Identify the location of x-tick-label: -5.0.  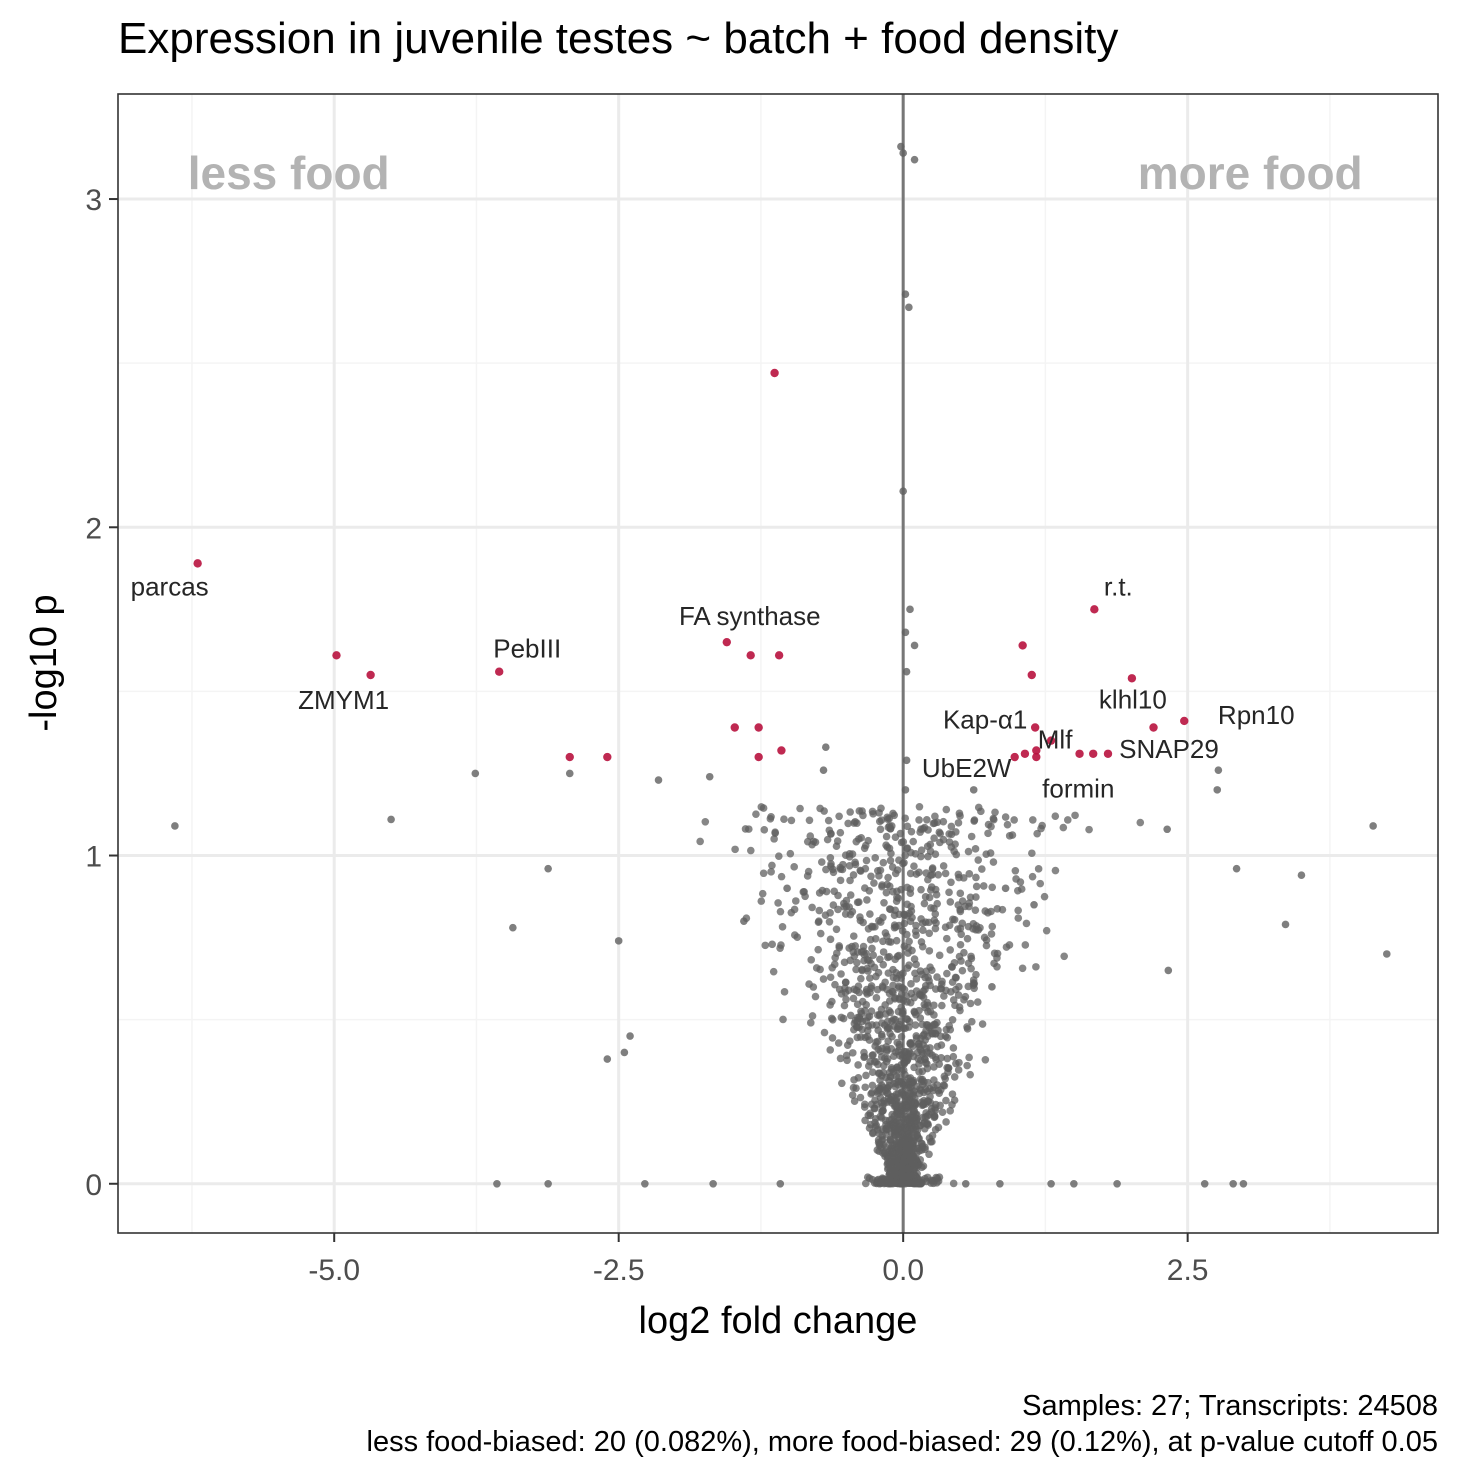
(334, 1270).